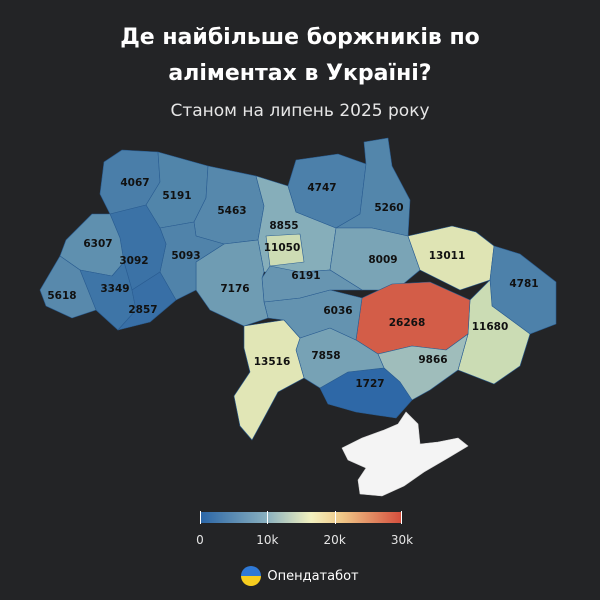 This screenshot has height=600, width=600. Describe the element at coordinates (231, 211) in the screenshot. I see `region-value-zhytomyr: 5463` at that location.